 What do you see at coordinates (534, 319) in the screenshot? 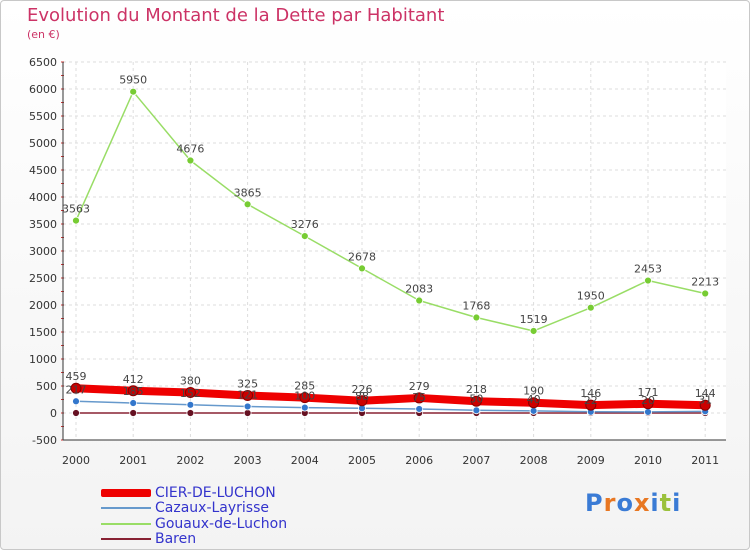
I see `data-label: 1519` at bounding box center [534, 319].